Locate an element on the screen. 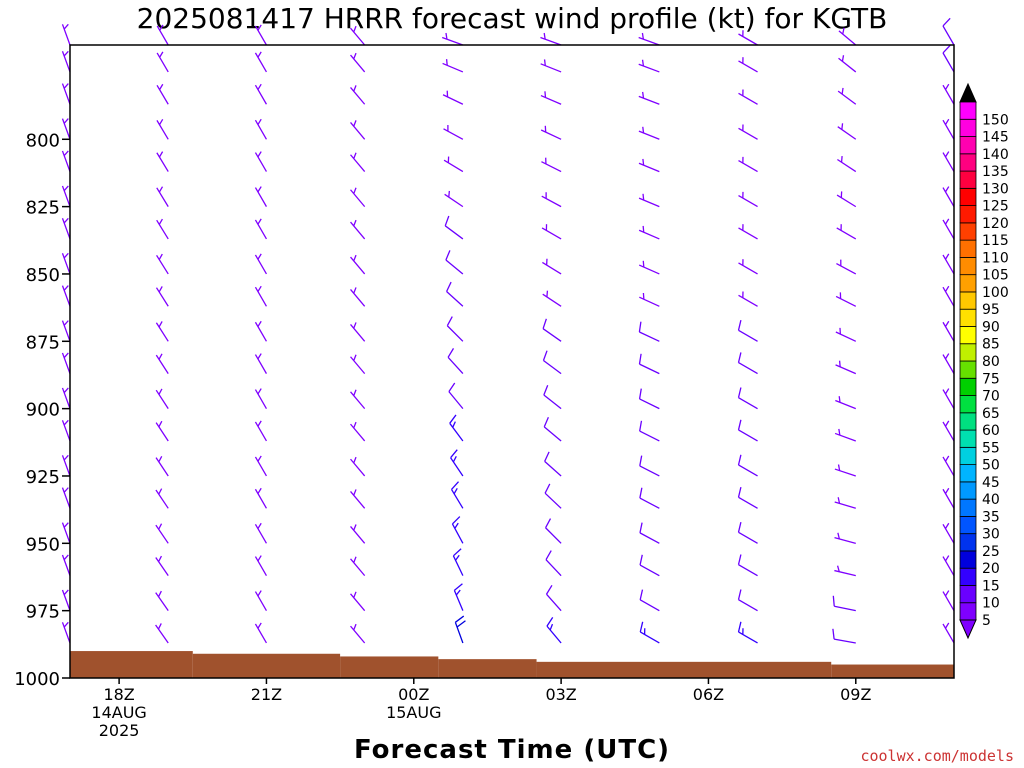  colorbar-label: 115 is located at coordinates (995, 241).